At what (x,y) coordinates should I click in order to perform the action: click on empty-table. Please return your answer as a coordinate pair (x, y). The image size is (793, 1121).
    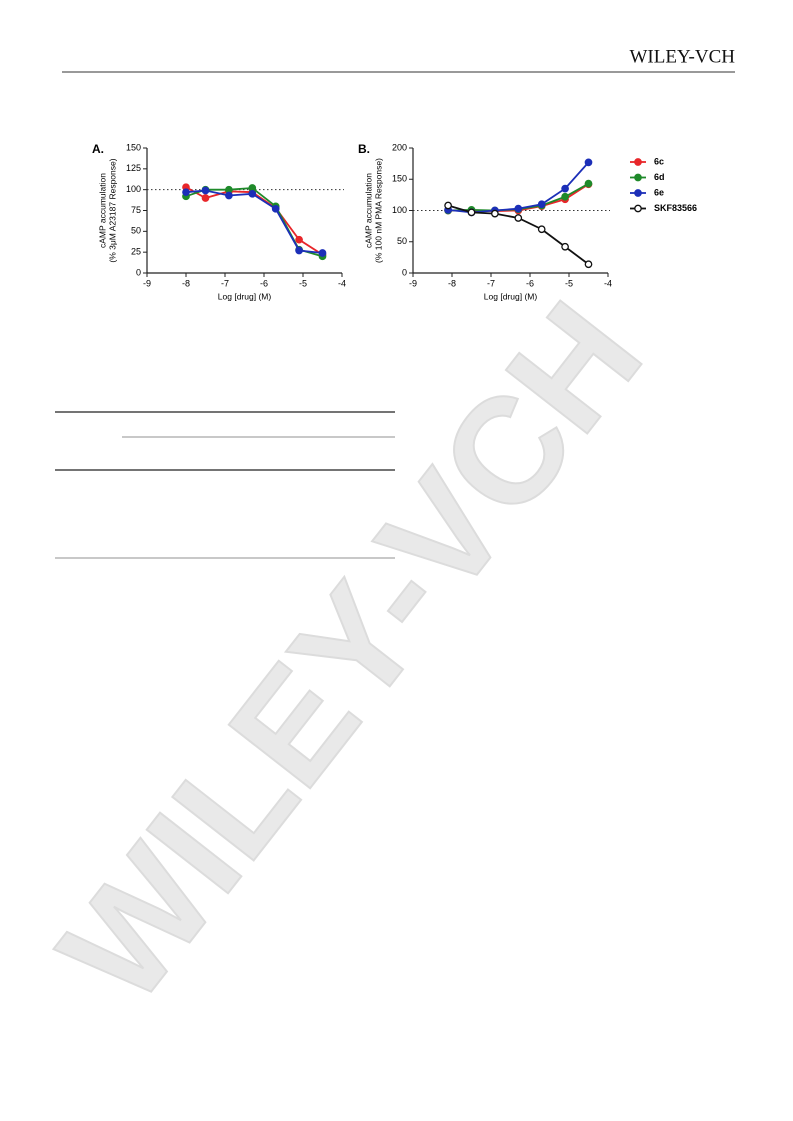
    Looking at the image, I should click on (225, 485).